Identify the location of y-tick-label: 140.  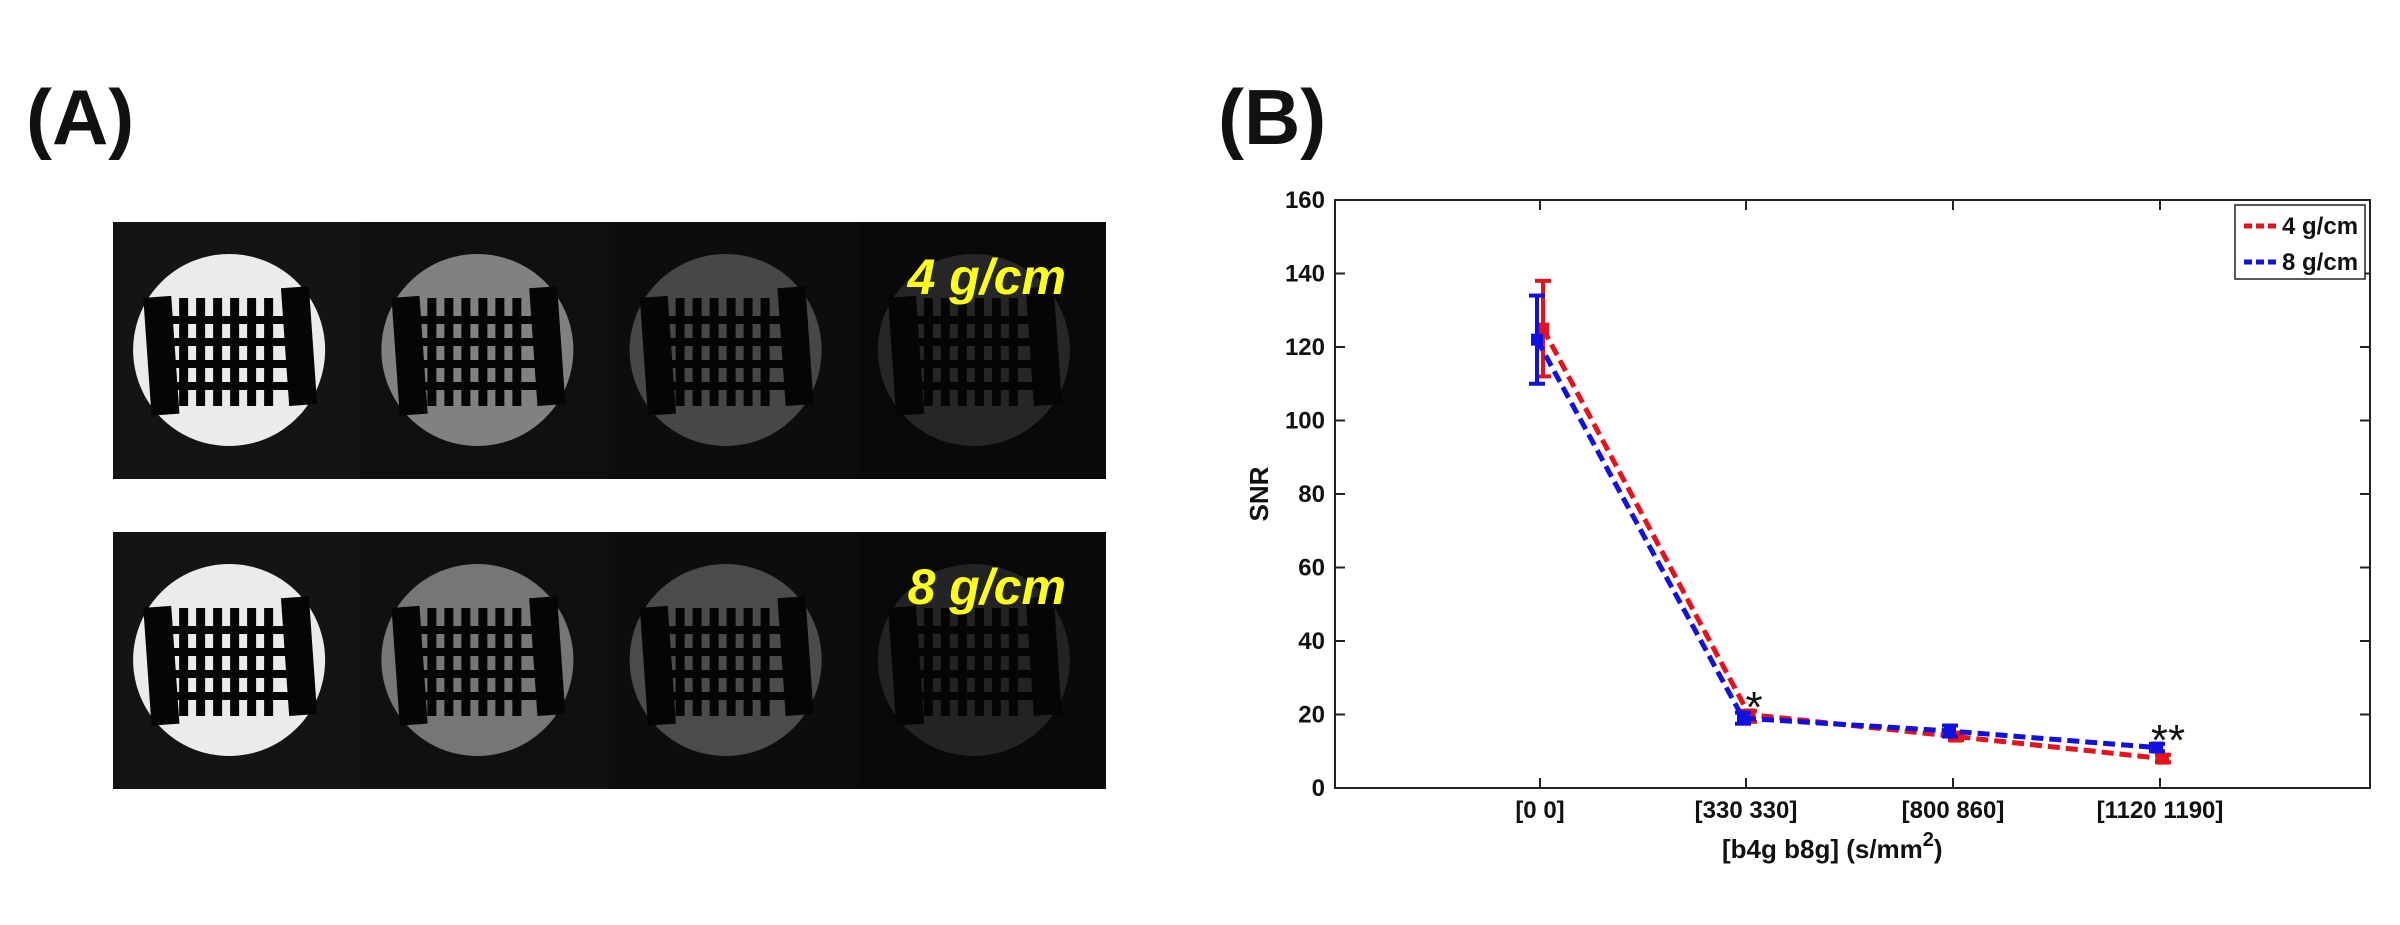
(1305, 274).